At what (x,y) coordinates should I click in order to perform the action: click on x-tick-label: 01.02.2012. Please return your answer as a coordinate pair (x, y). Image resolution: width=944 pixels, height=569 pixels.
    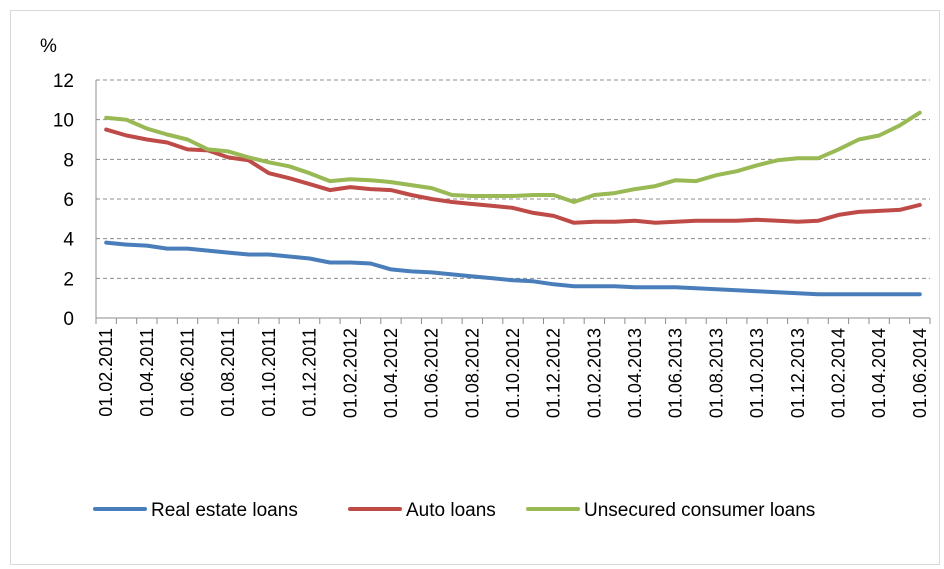
    Looking at the image, I should click on (350, 373).